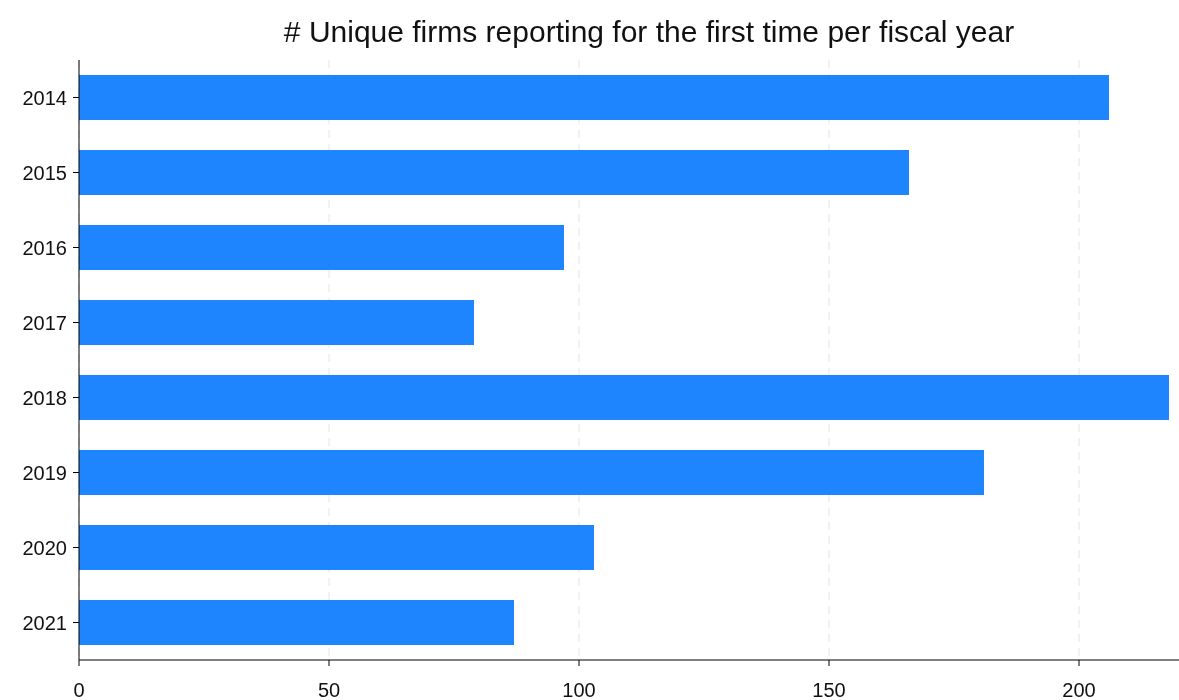 Image resolution: width=1179 pixels, height=700 pixels. I want to click on y-tick-label: 2019, so click(44, 472).